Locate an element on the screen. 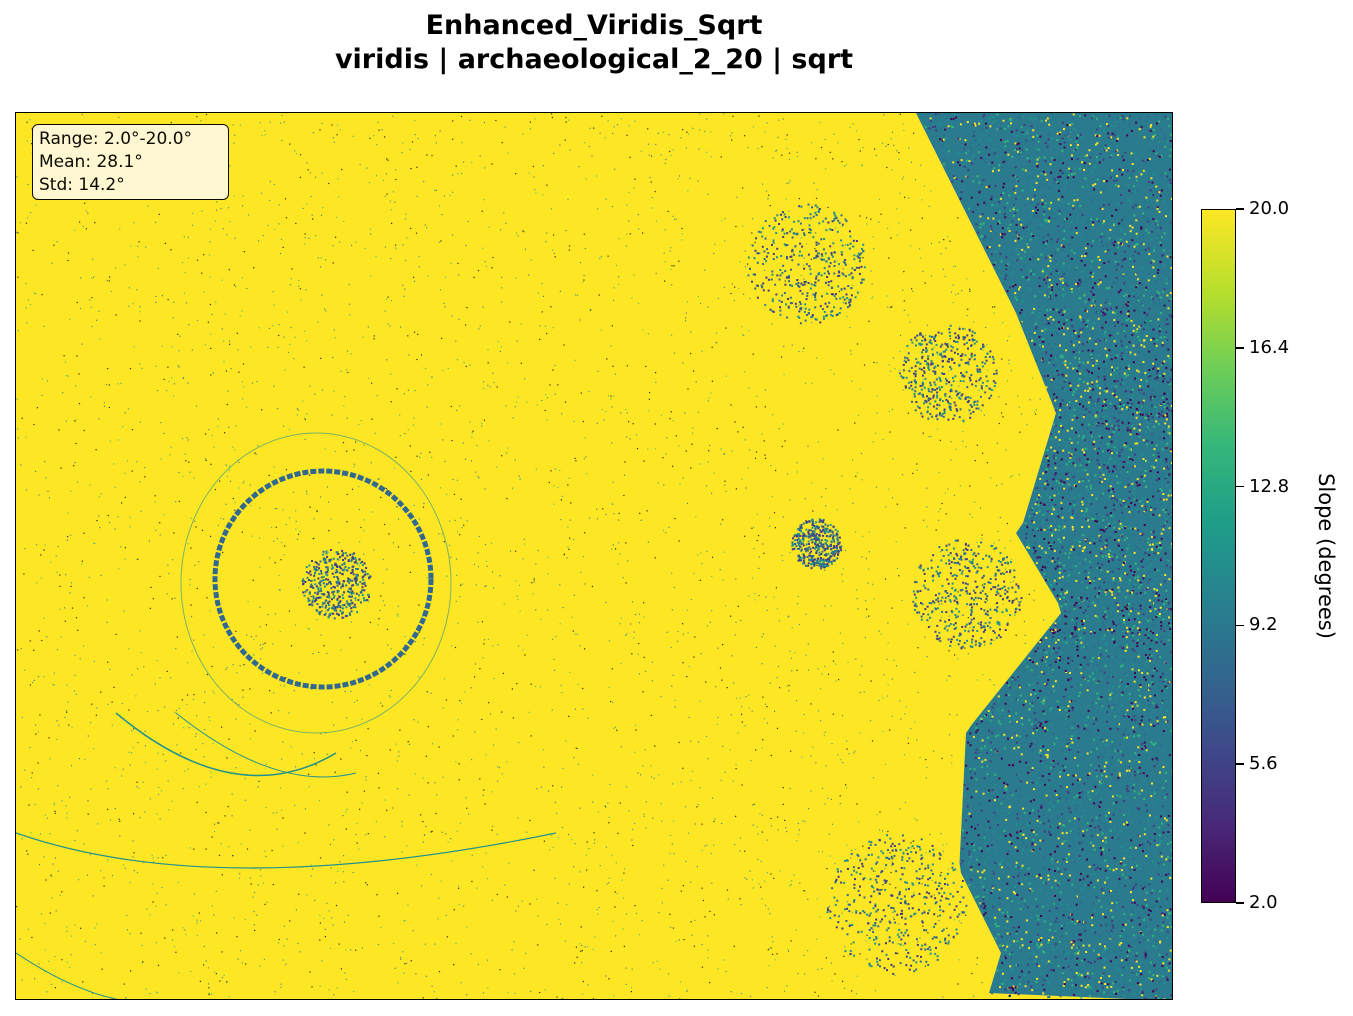  stats-std: Std: 14.2° is located at coordinates (82, 185).